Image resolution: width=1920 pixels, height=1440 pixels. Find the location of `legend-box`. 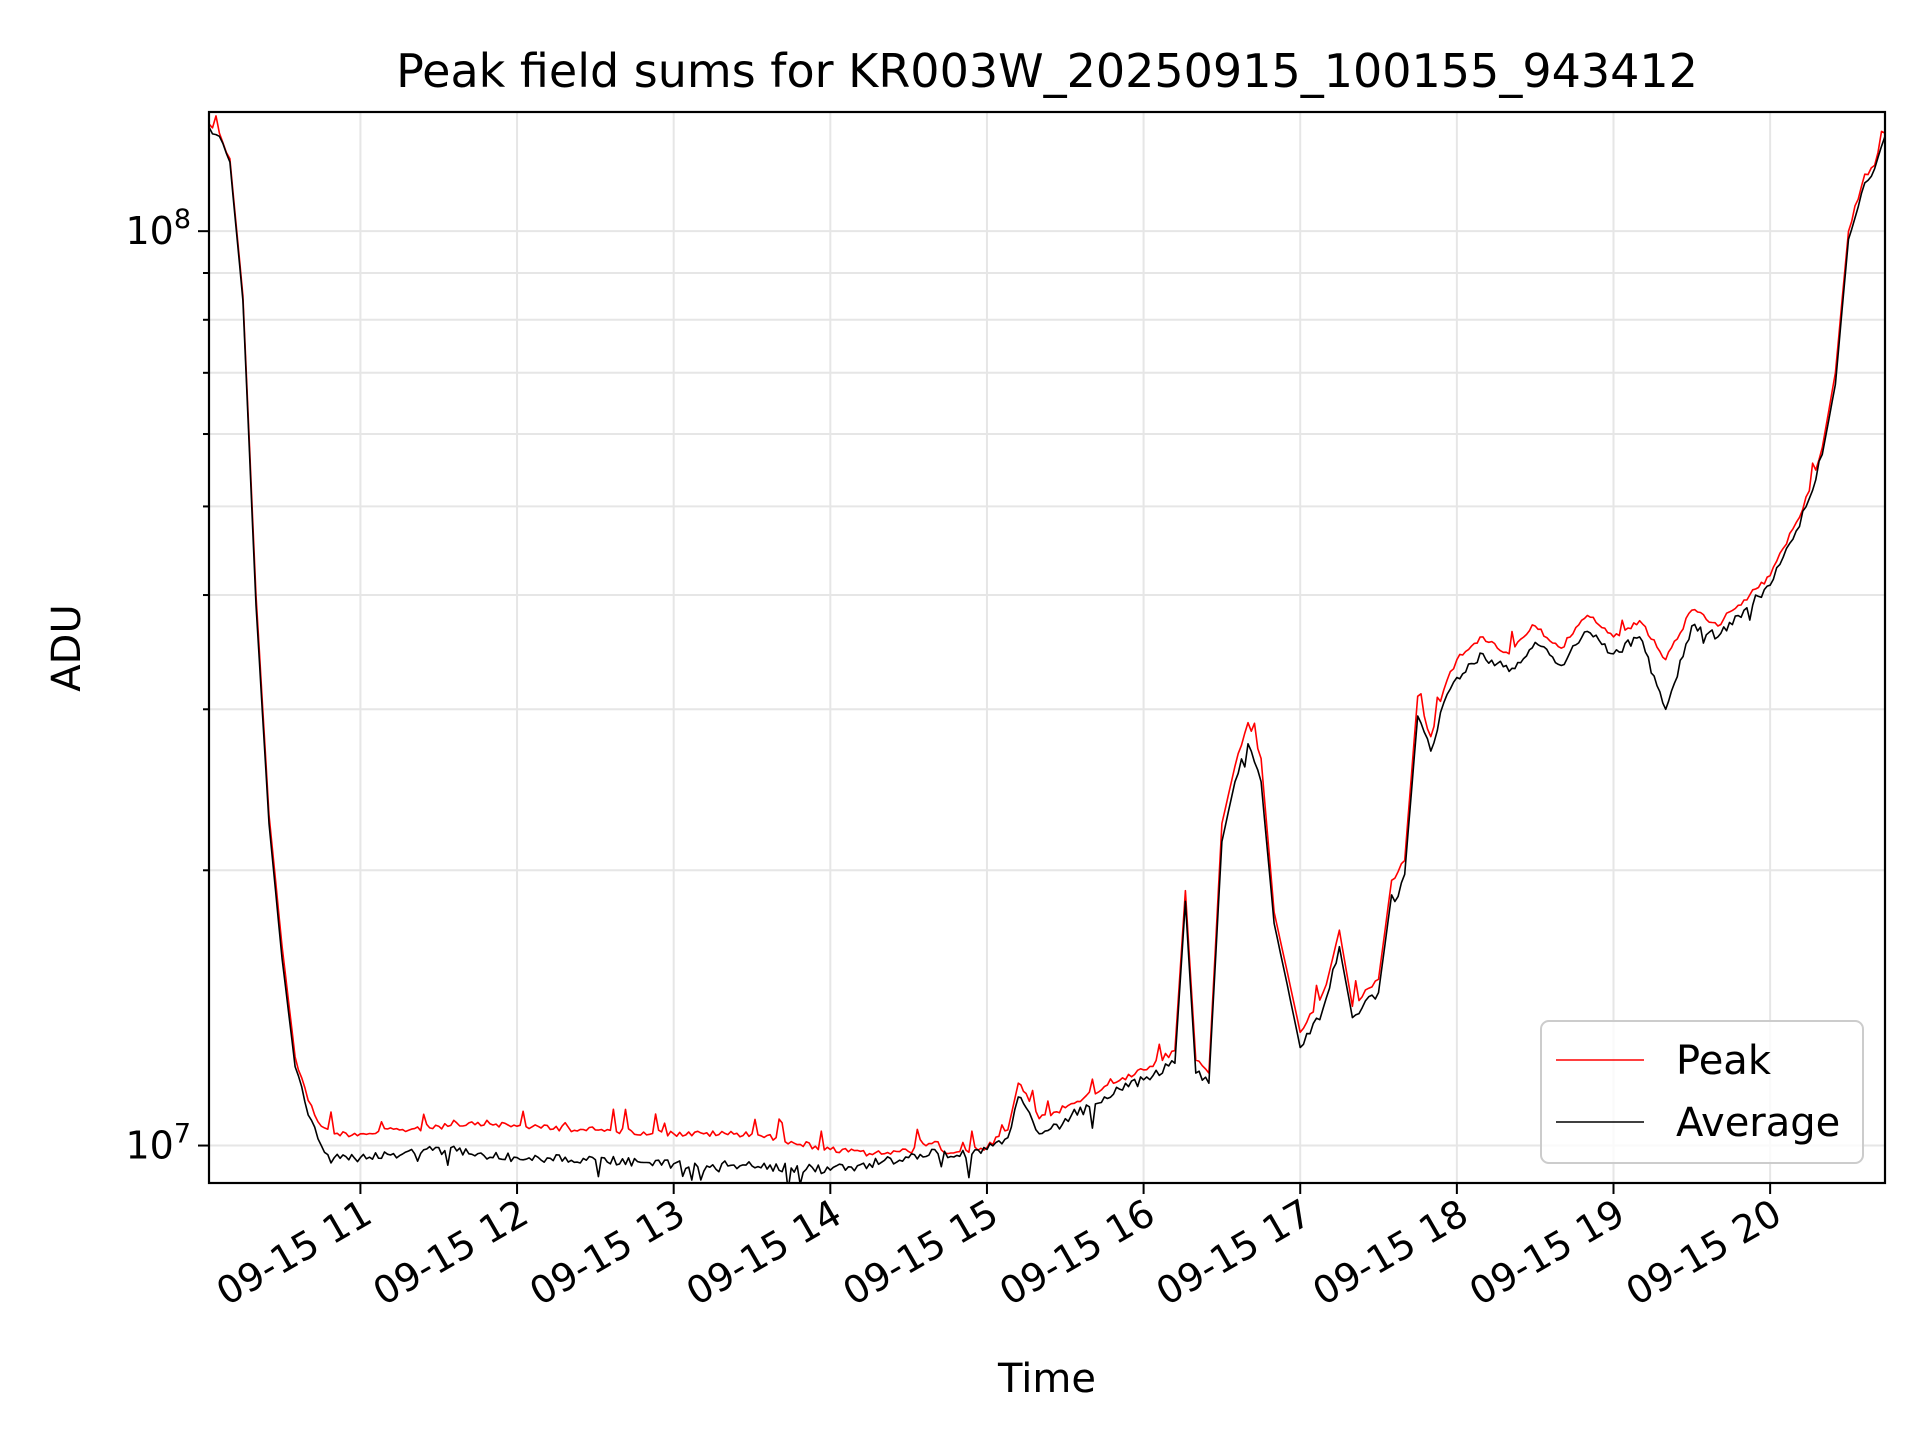

legend-box is located at coordinates (1702, 1092).